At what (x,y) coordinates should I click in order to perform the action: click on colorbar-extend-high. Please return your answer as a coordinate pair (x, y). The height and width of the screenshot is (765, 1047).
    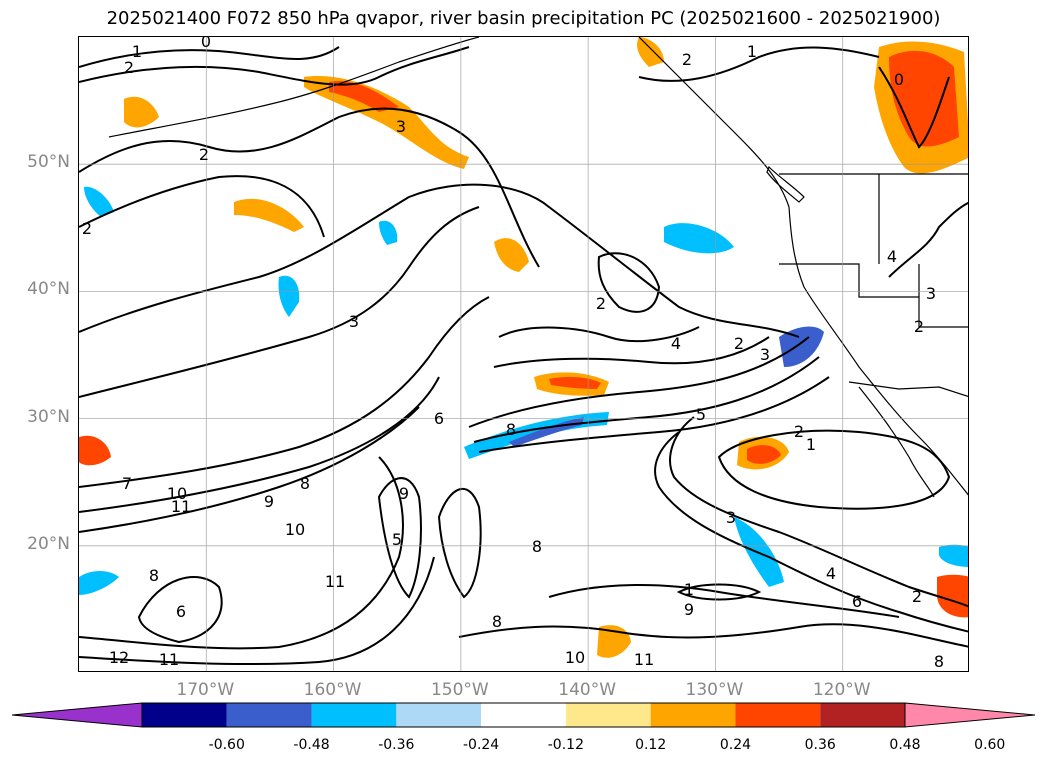
    Looking at the image, I should click on (969, 715).